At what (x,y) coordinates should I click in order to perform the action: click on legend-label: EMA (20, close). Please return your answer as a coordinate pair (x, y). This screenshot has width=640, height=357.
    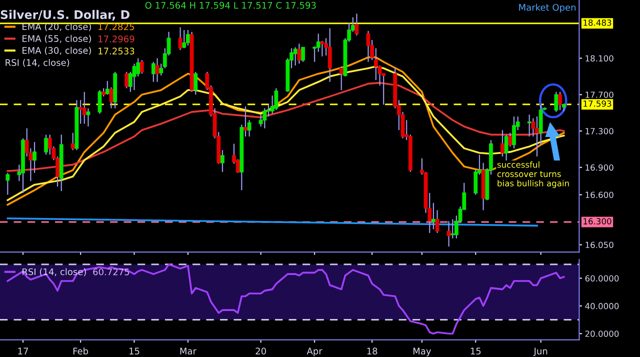
    Looking at the image, I should click on (56, 27).